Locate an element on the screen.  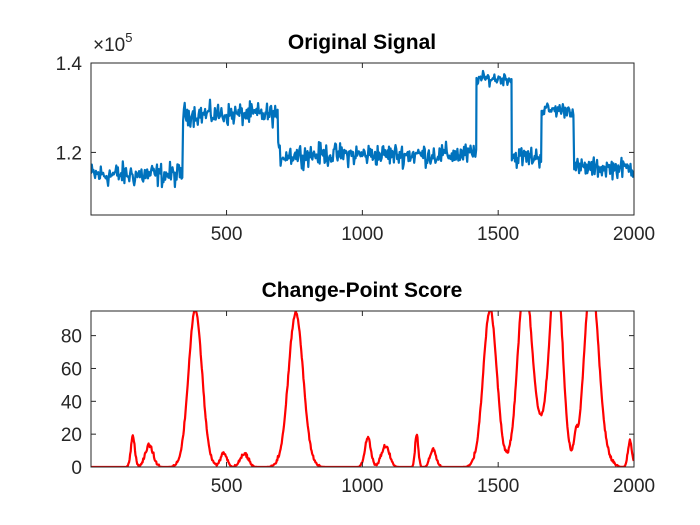
signal-y-exponent: ×10⁵ is located at coordinates (112, 43).